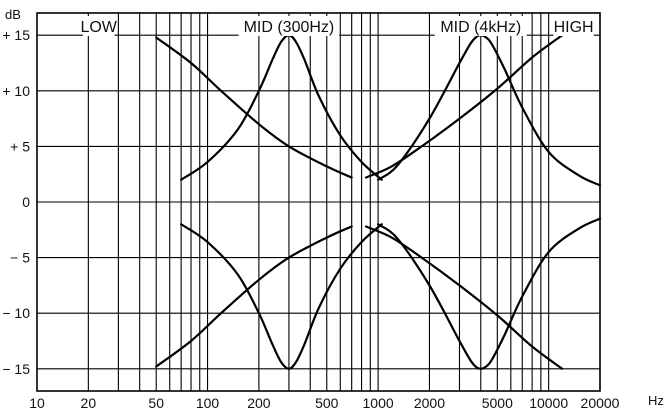  I want to click on band-label-1: MID (300Hz), so click(289, 27).